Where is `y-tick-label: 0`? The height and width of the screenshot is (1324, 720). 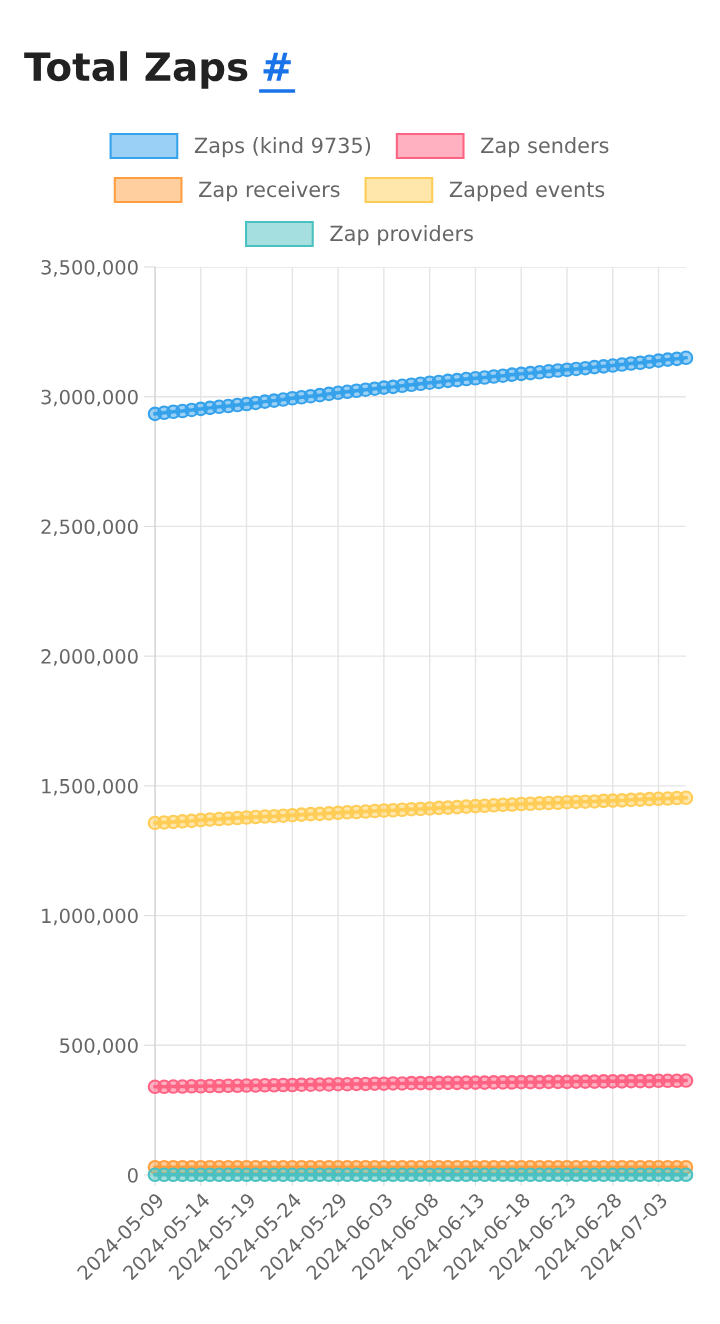 y-tick-label: 0 is located at coordinates (132, 1175).